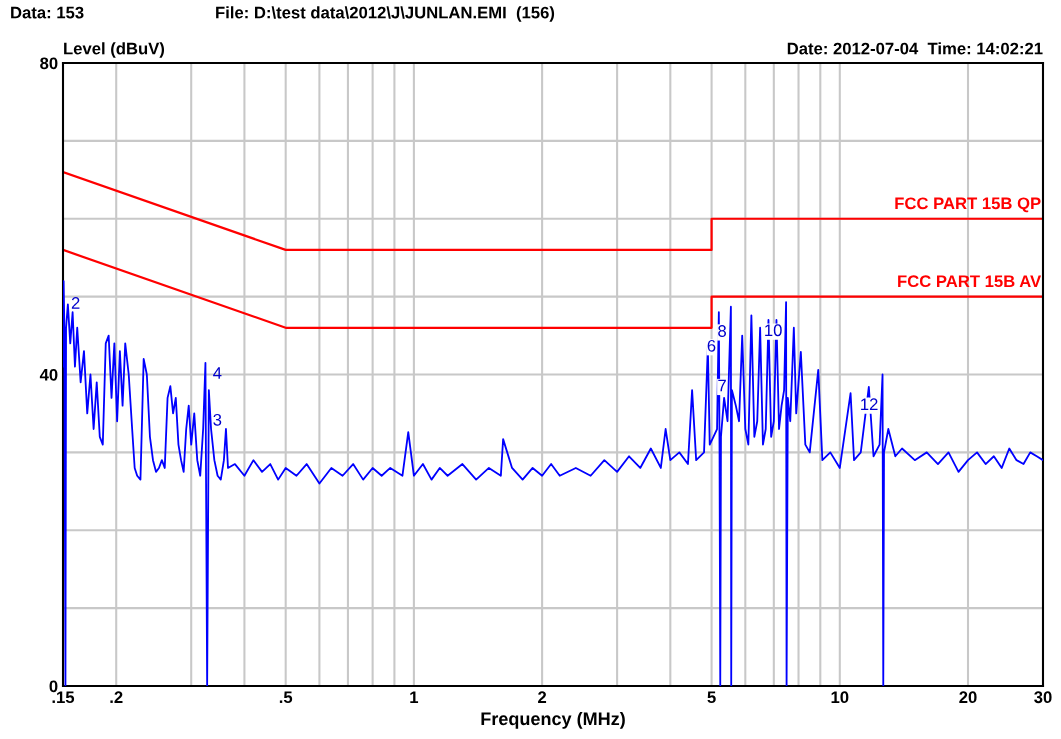 The image size is (1061, 739). Describe the element at coordinates (869, 404) in the screenshot. I see `annotation: 12` at that location.